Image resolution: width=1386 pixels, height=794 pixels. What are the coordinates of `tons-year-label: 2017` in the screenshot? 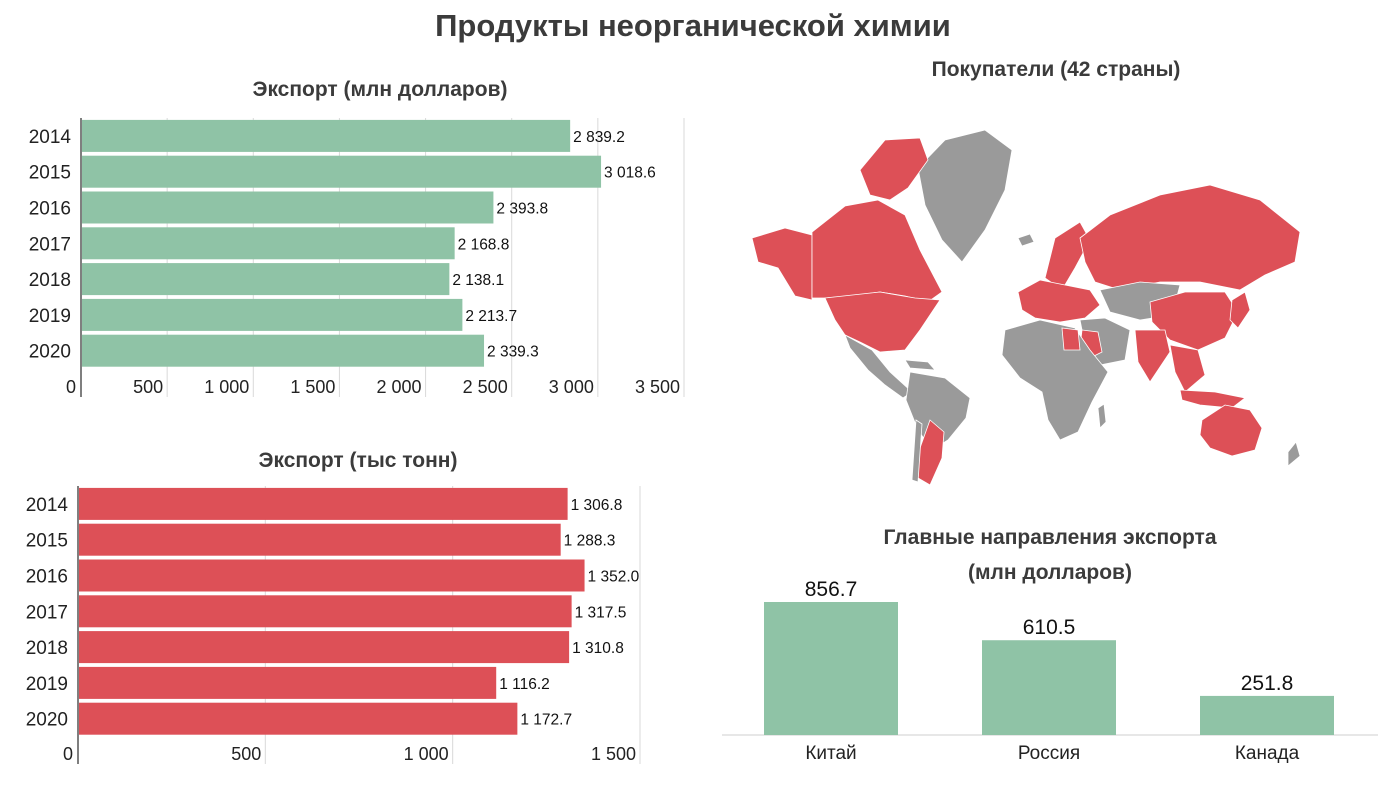 It's located at (47, 612).